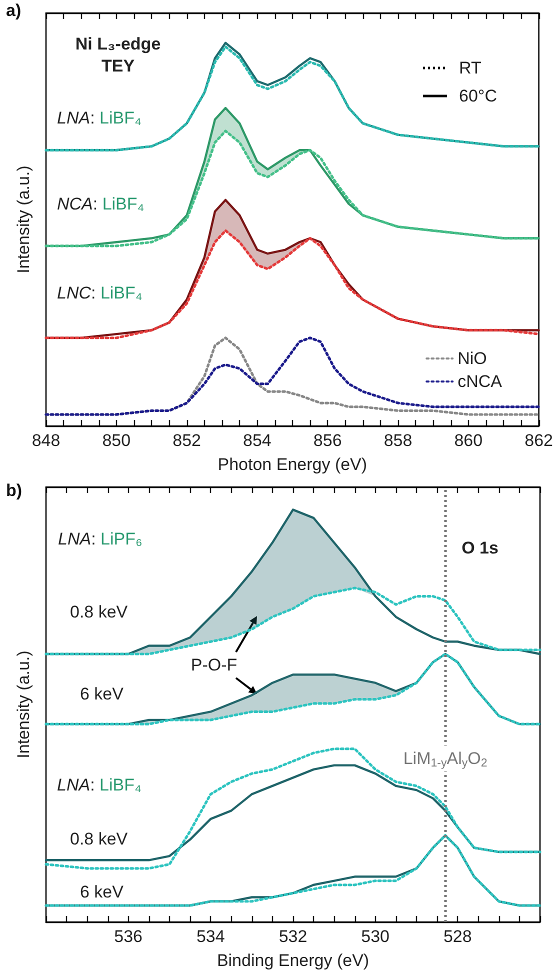 Image resolution: width=556 pixels, height=974 pixels. Describe the element at coordinates (293, 464) in the screenshot. I see `x-axis-title: Photon Energy (eV)` at that location.